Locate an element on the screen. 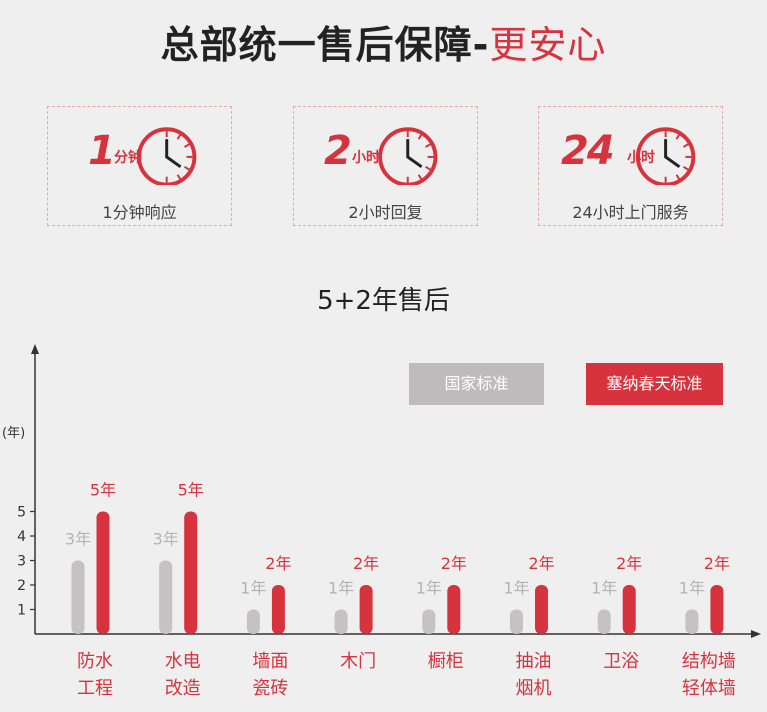 The image size is (767, 712). promise-card-24h: 24 小时 24小时上门服务 is located at coordinates (630, 166).